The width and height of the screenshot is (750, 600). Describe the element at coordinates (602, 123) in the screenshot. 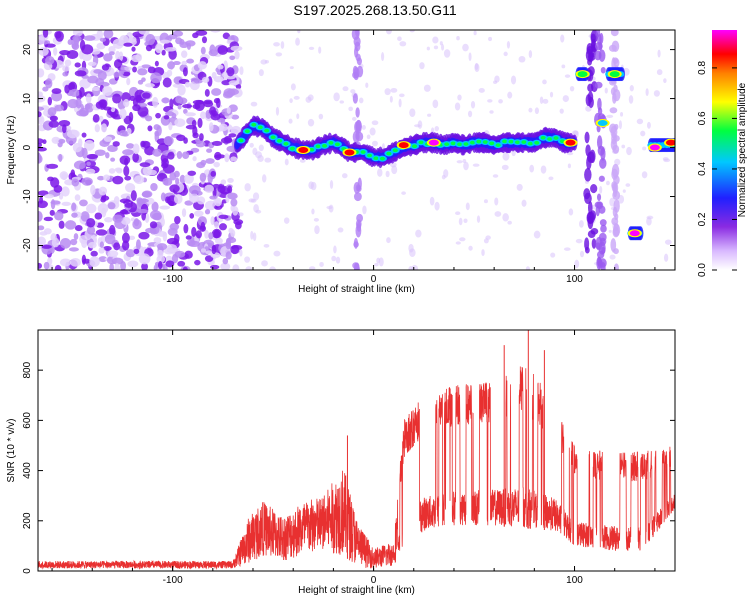

I see `hotspot` at that location.